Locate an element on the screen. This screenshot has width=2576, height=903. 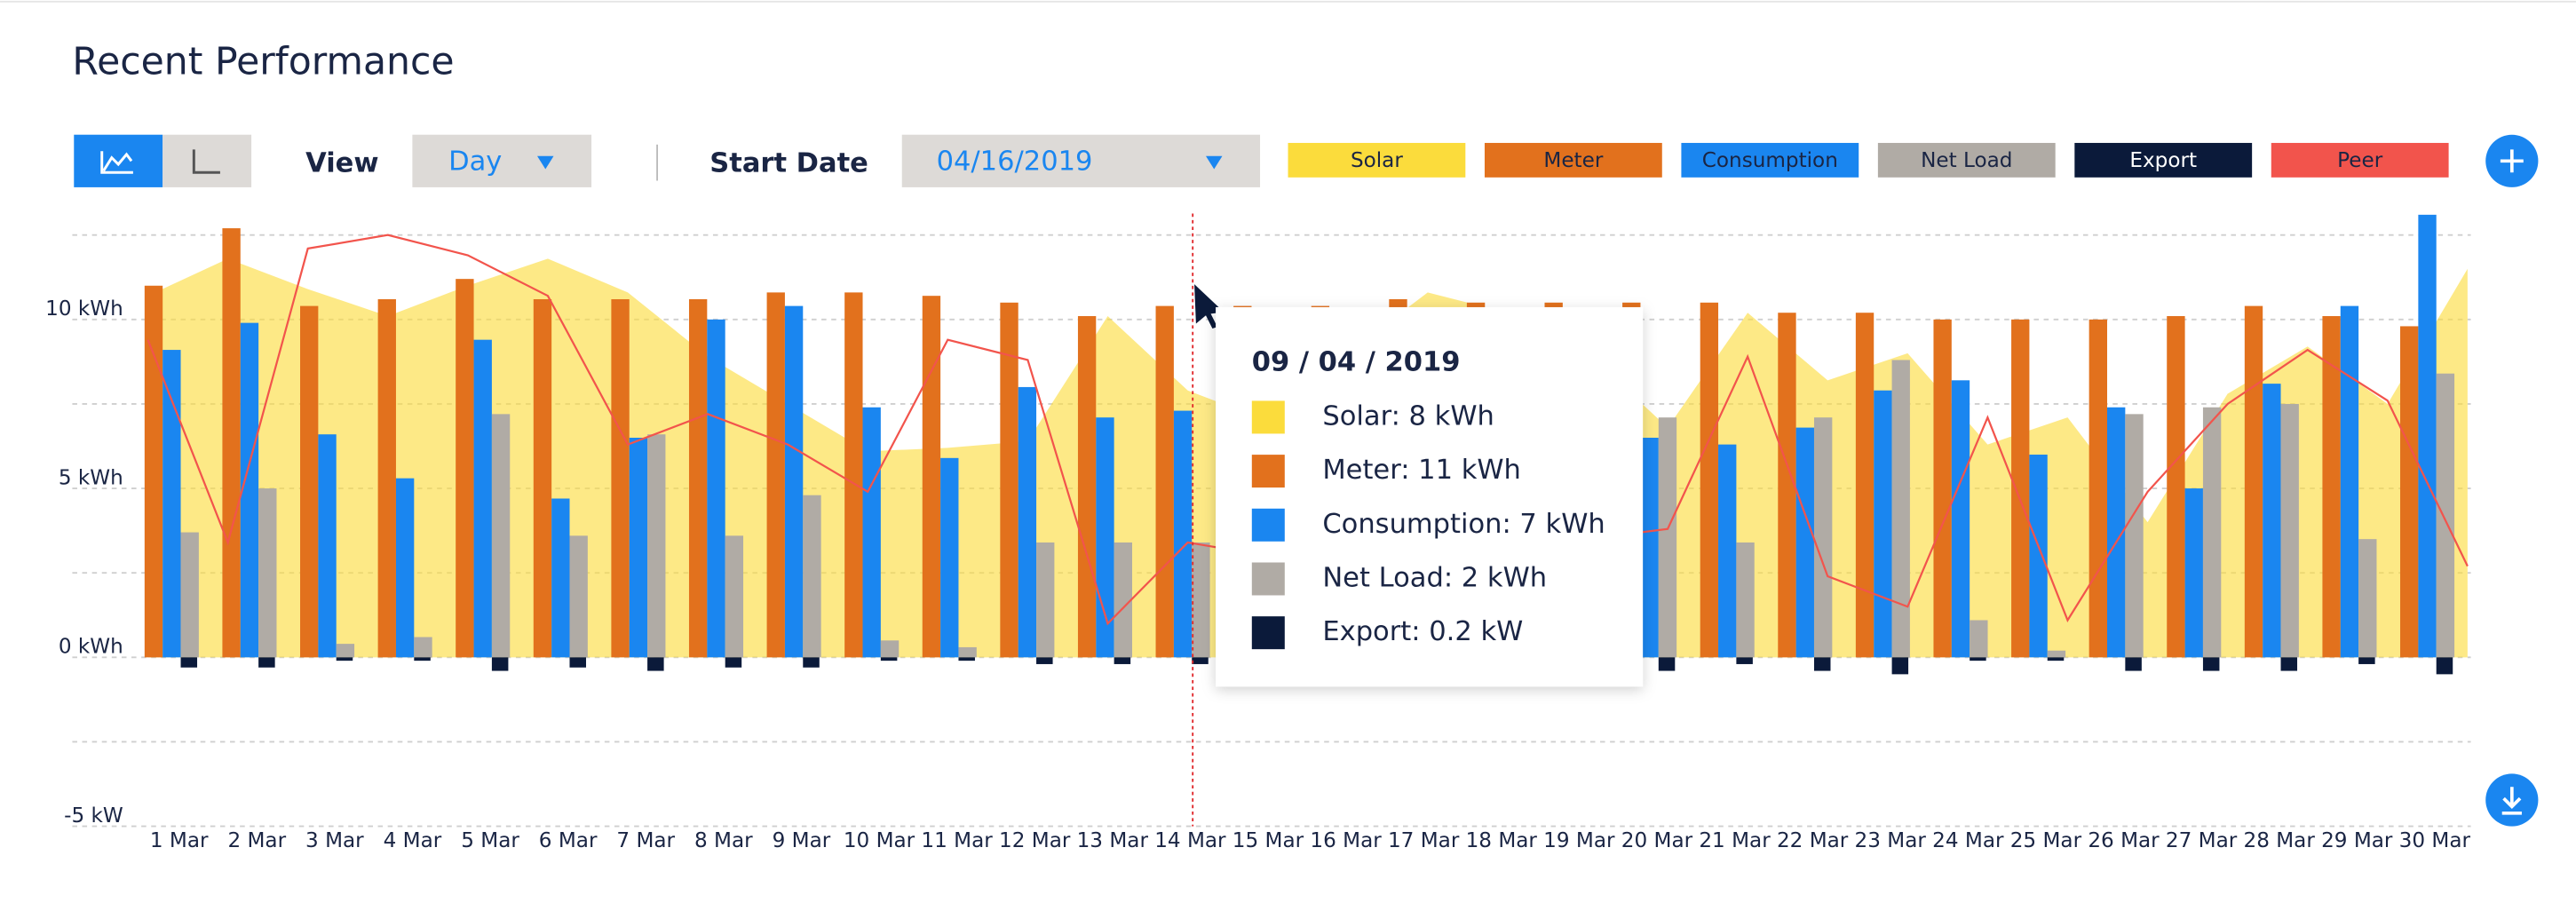
tooltip-item: Consumption: 7 kWh is located at coordinates (1464, 524).